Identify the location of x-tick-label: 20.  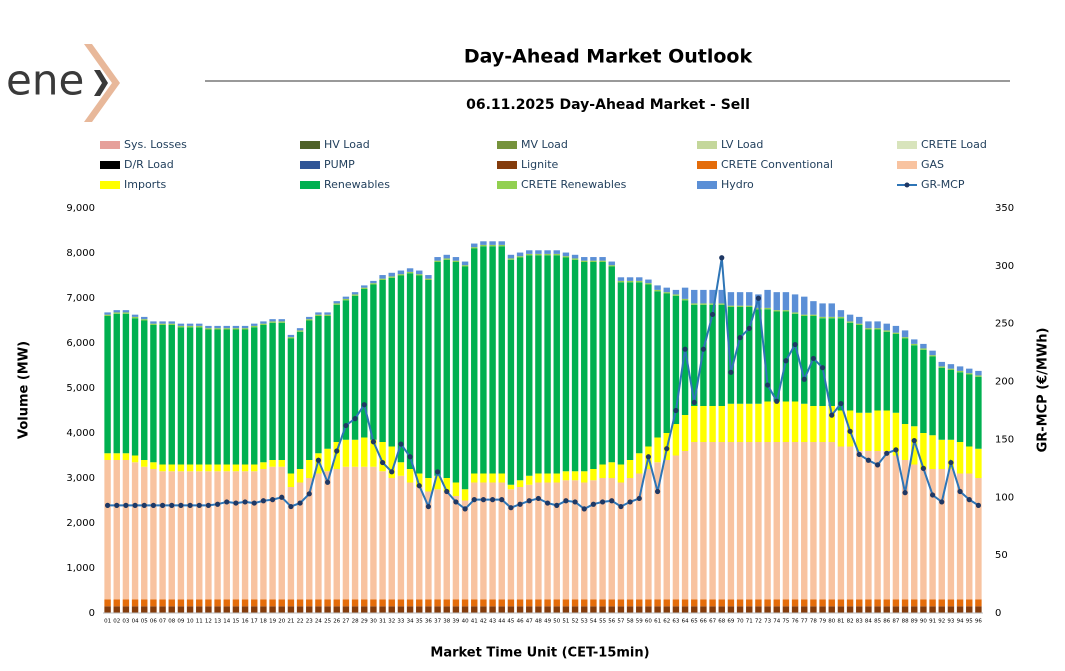
(281, 622).